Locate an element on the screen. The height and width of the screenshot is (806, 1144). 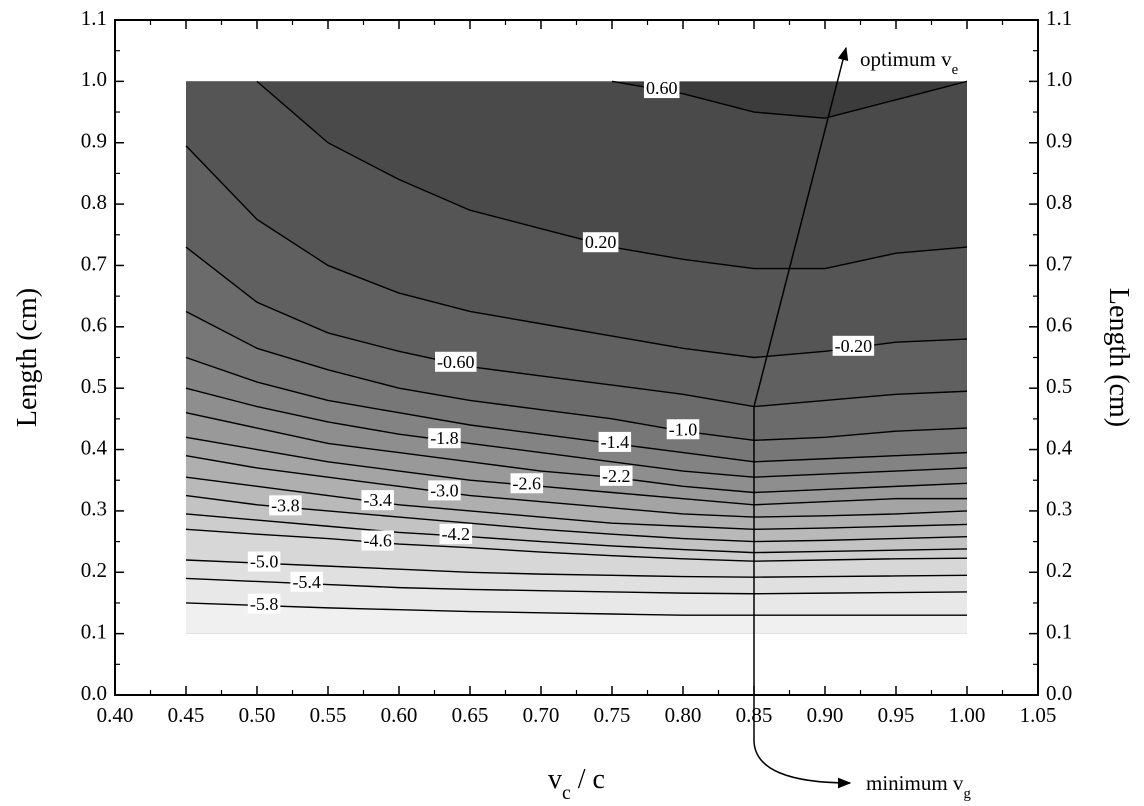
contour-label: -1.0 is located at coordinates (683, 429).